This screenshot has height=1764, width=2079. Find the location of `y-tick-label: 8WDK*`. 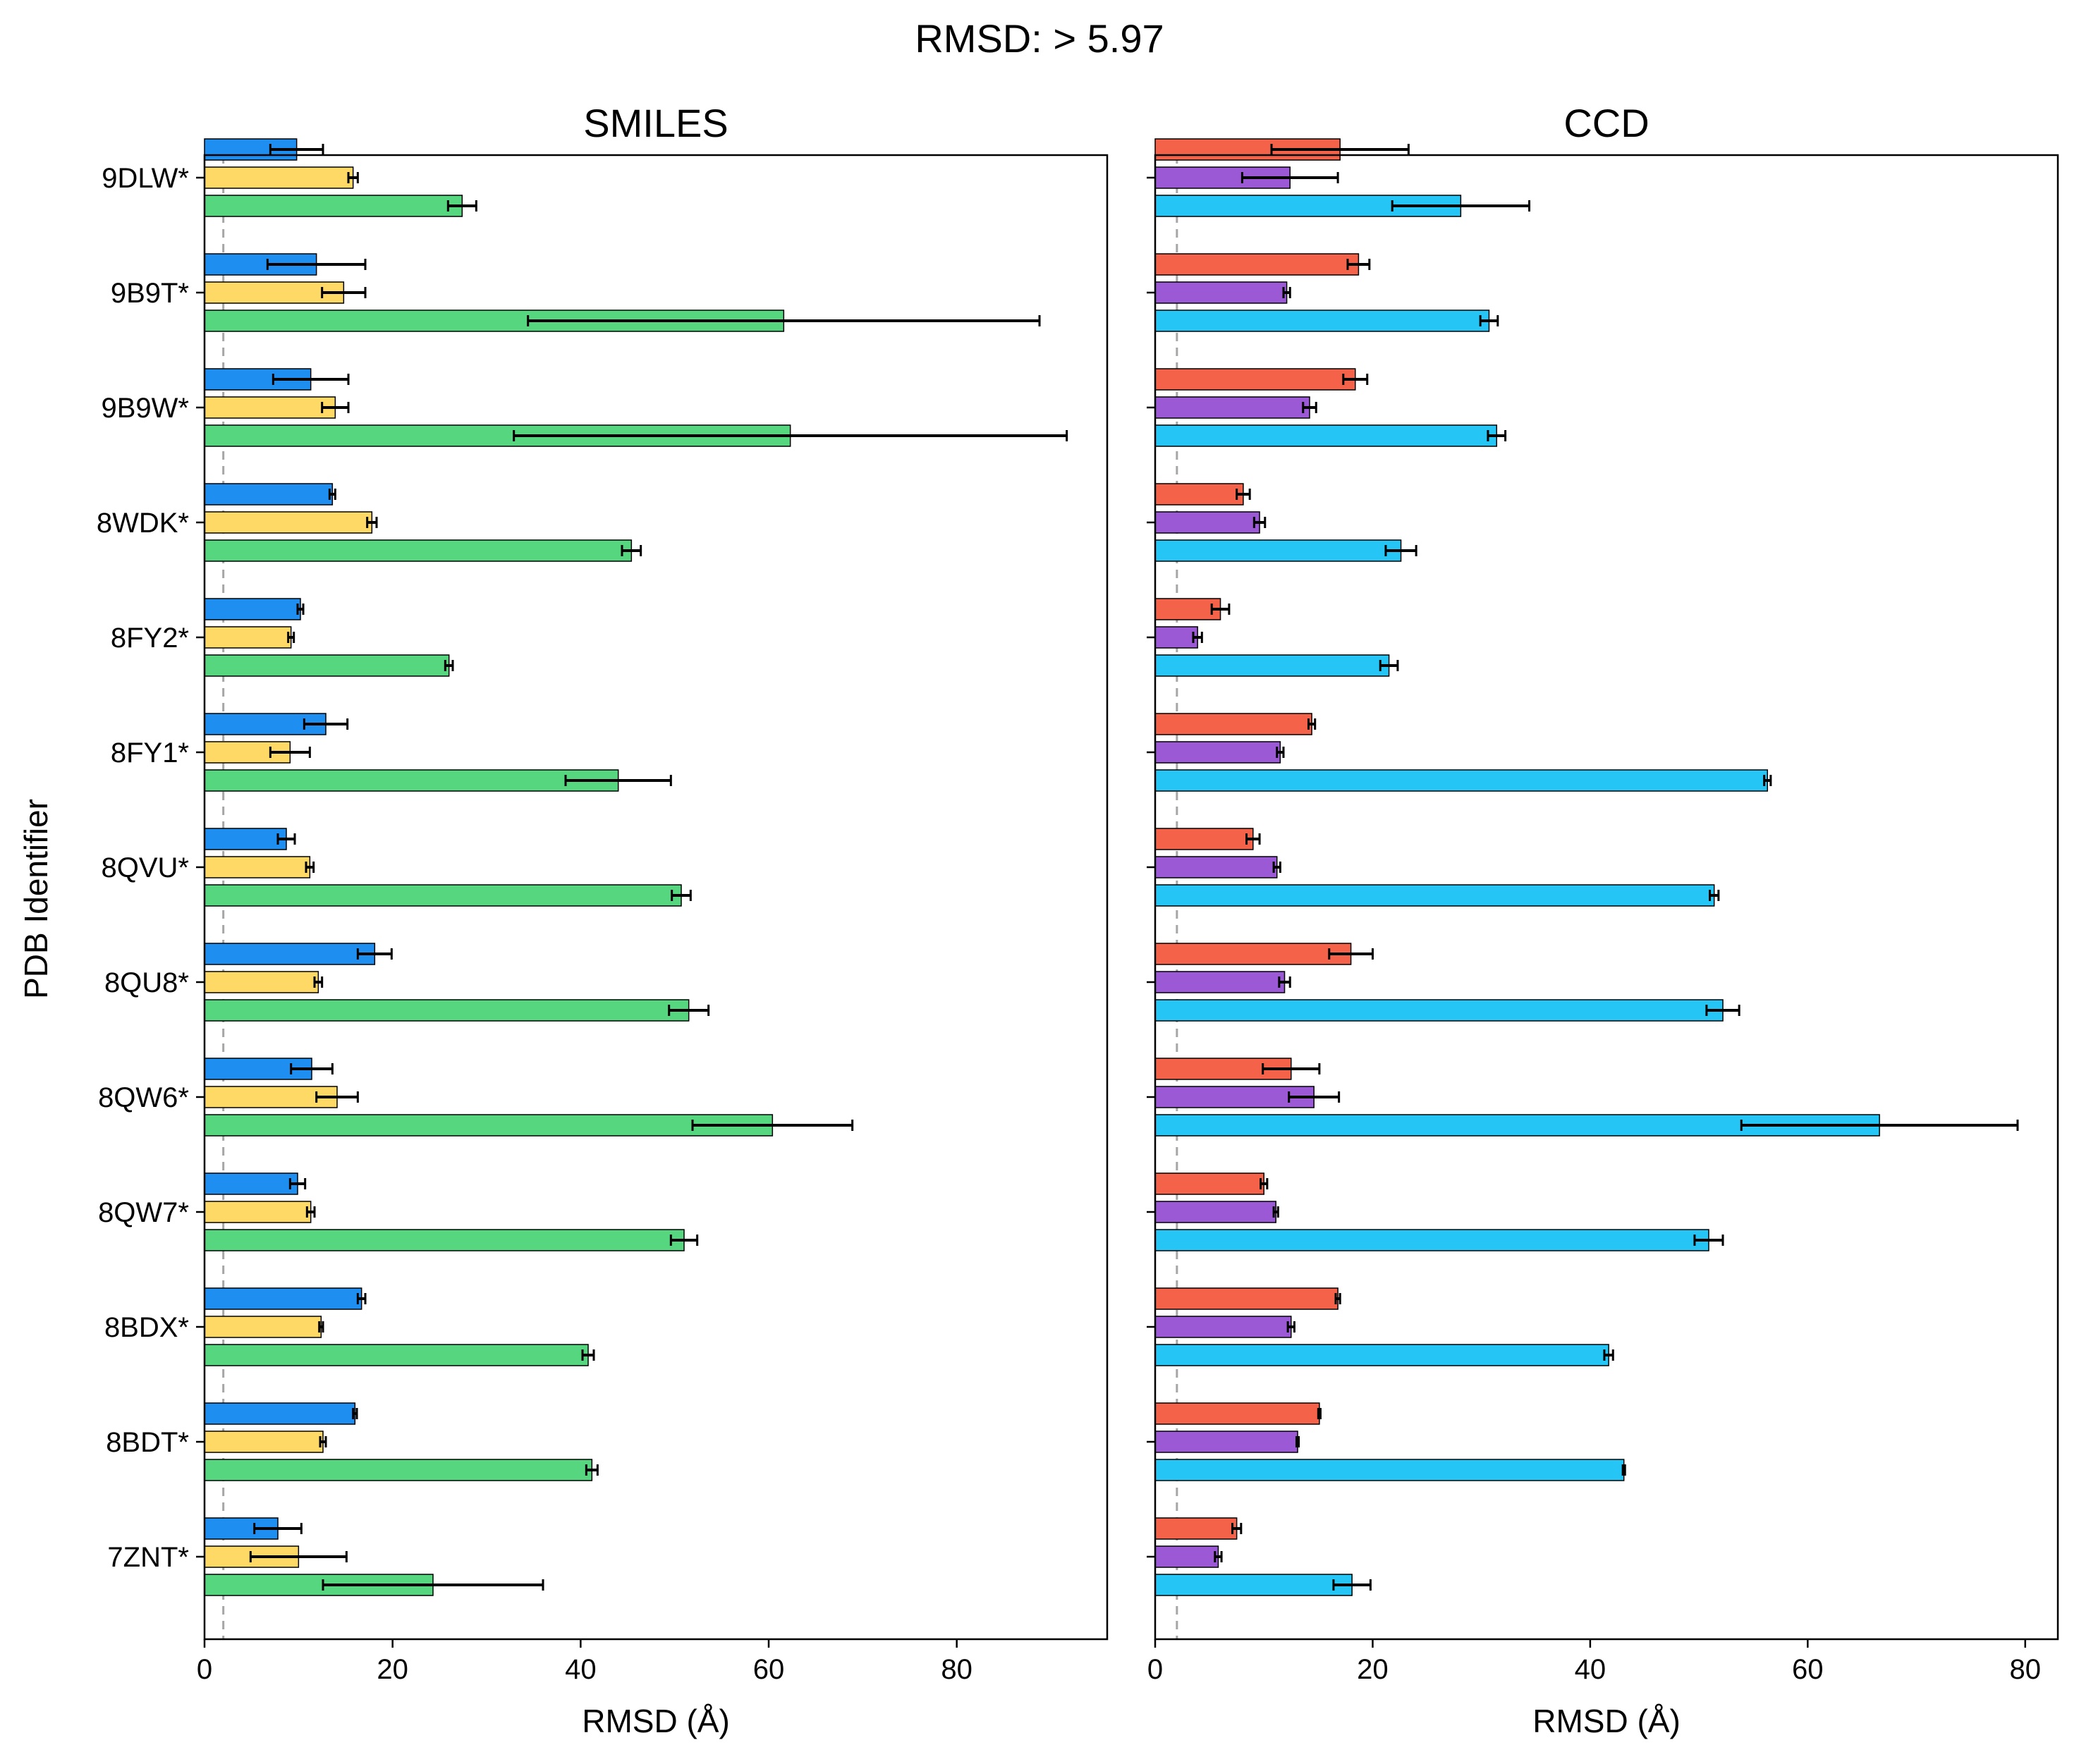

y-tick-label: 8WDK* is located at coordinates (143, 523).